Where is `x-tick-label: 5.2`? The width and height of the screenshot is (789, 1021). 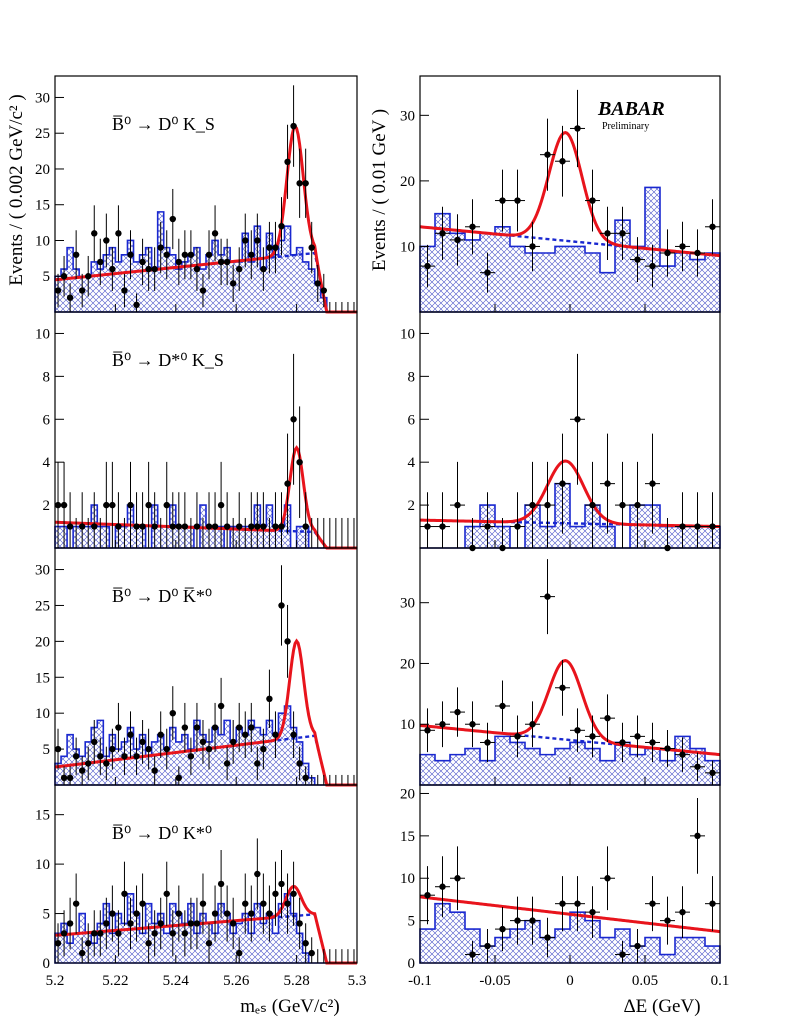 x-tick-label: 5.2 is located at coordinates (55, 981).